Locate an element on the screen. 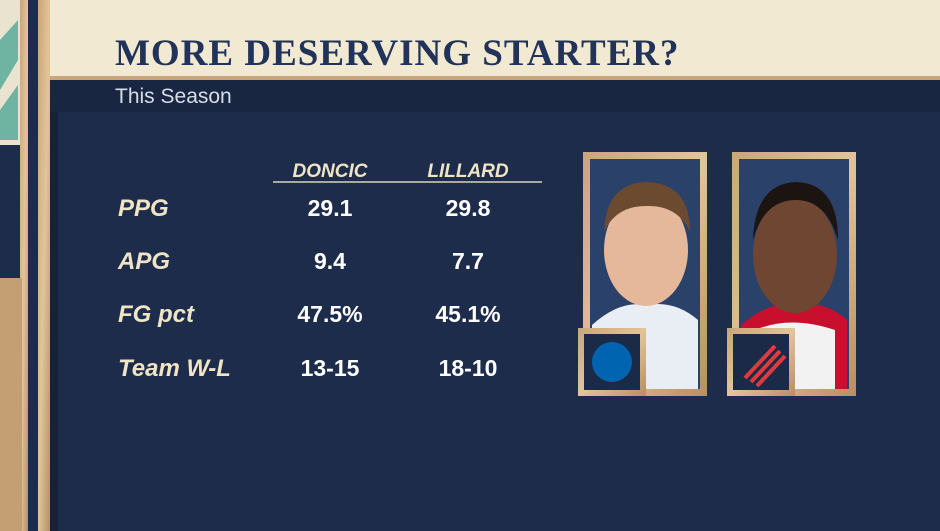 This screenshot has height=531, width=940. row-label: PPG is located at coordinates (143, 208).